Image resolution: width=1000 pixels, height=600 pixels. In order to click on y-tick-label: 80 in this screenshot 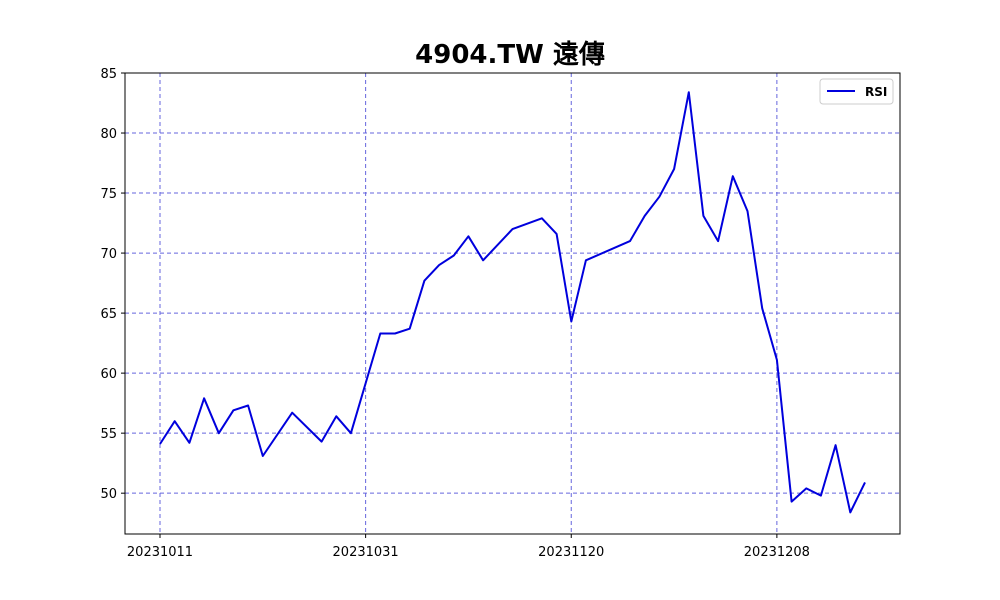, I will do `click(108, 134)`.